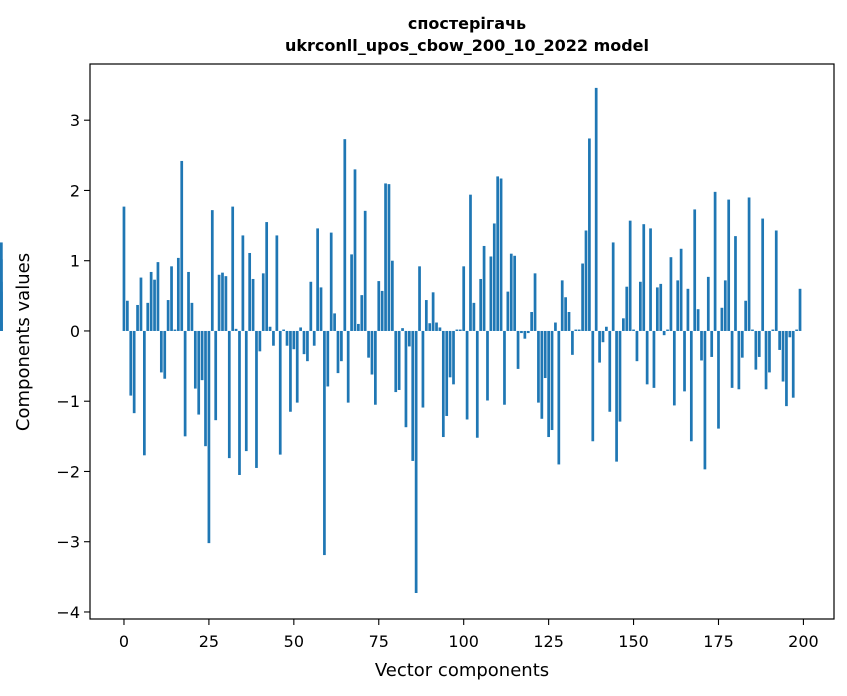 The image size is (847, 696). What do you see at coordinates (73, 366) in the screenshot?
I see `y-axis-ticks: −4 −3 −2 −1 0 1 2 3` at bounding box center [73, 366].